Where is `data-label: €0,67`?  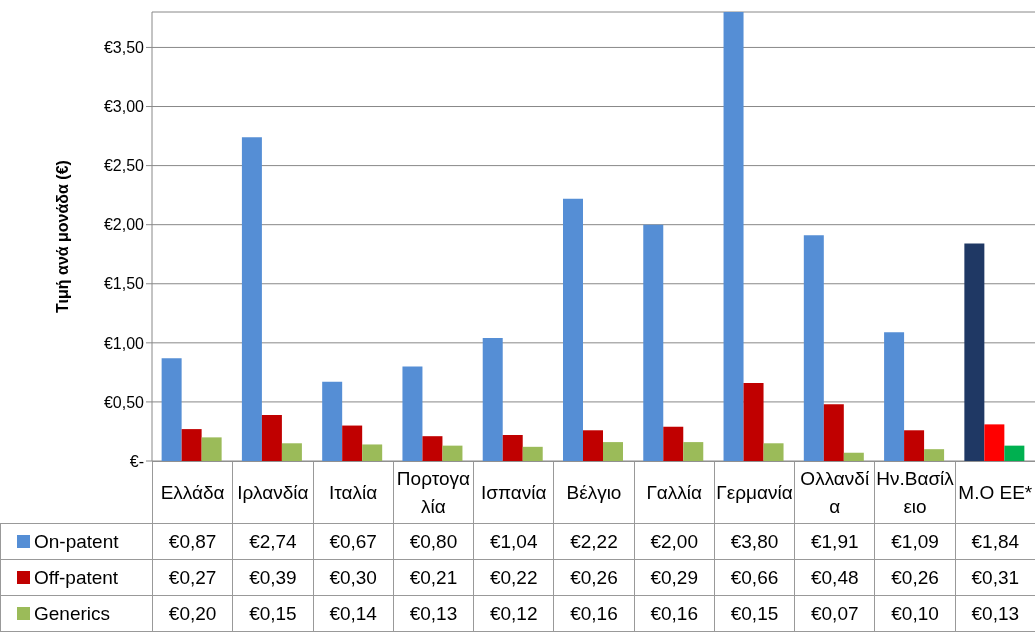
data-label: €0,67 is located at coordinates (353, 541).